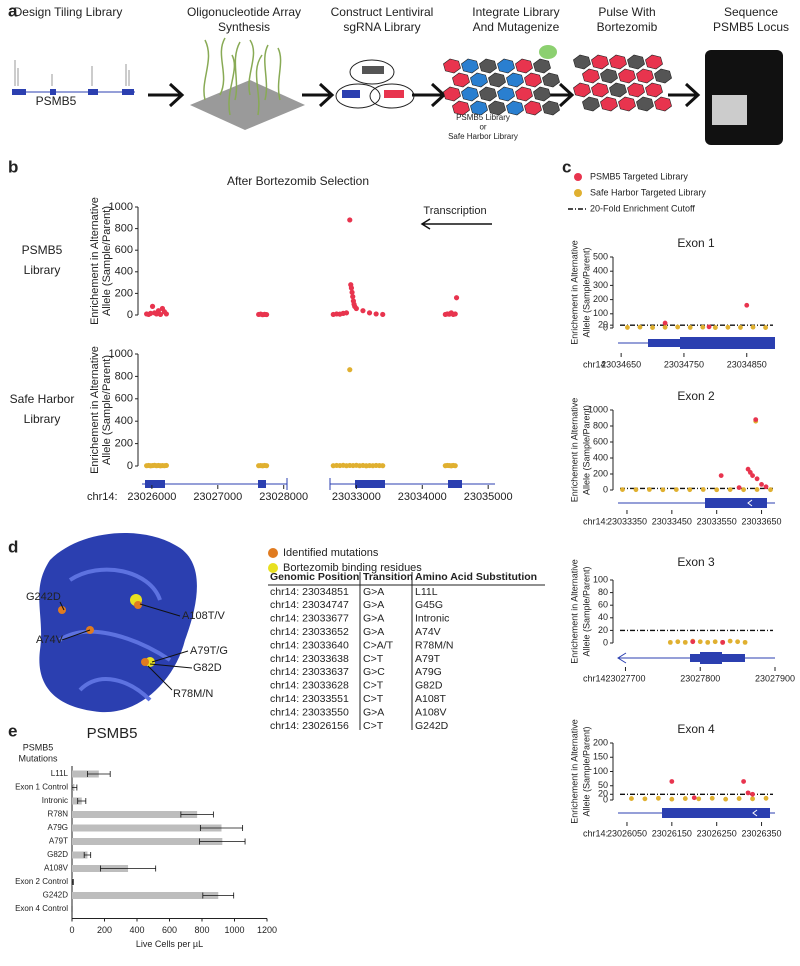 This screenshot has width=800, height=966. What do you see at coordinates (267, 930) in the screenshot?
I see `x-tick-label: 1200` at bounding box center [267, 930].